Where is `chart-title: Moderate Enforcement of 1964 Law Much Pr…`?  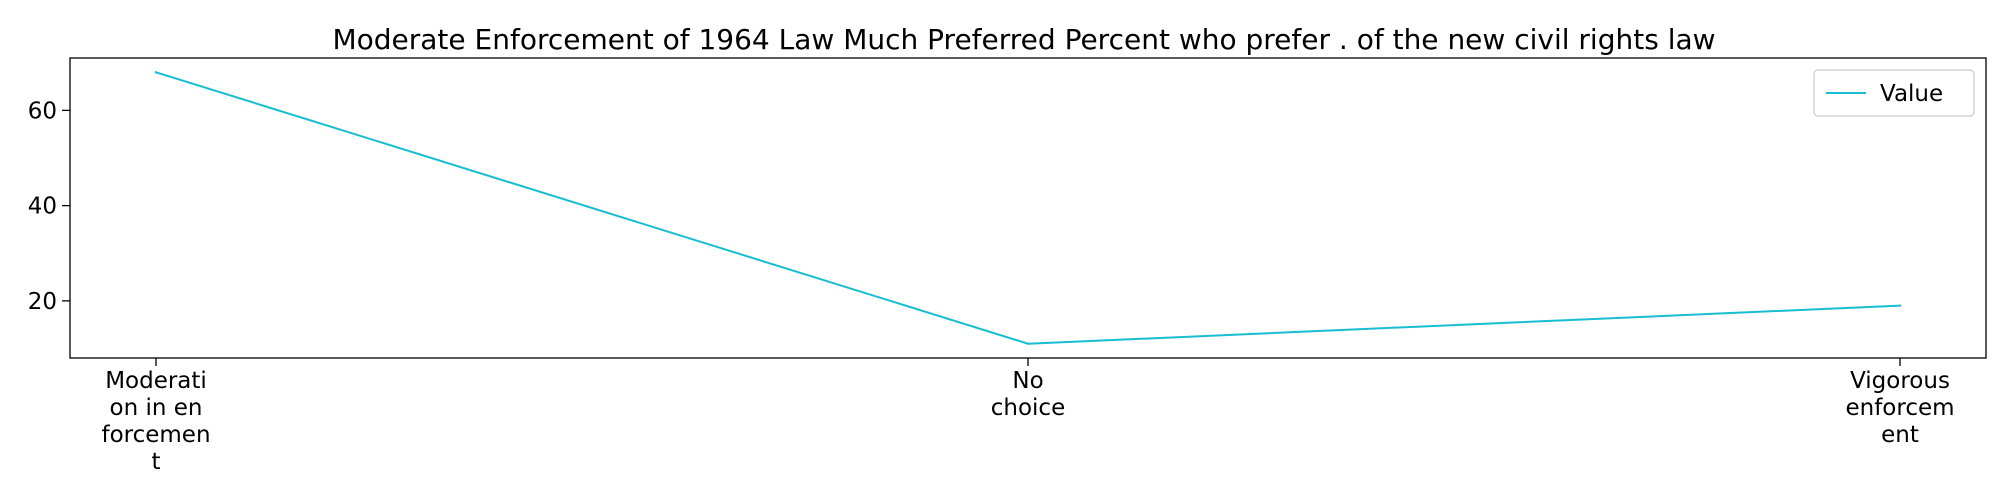 chart-title: Moderate Enforcement of 1964 Law Much Pr… is located at coordinates (1023, 39).